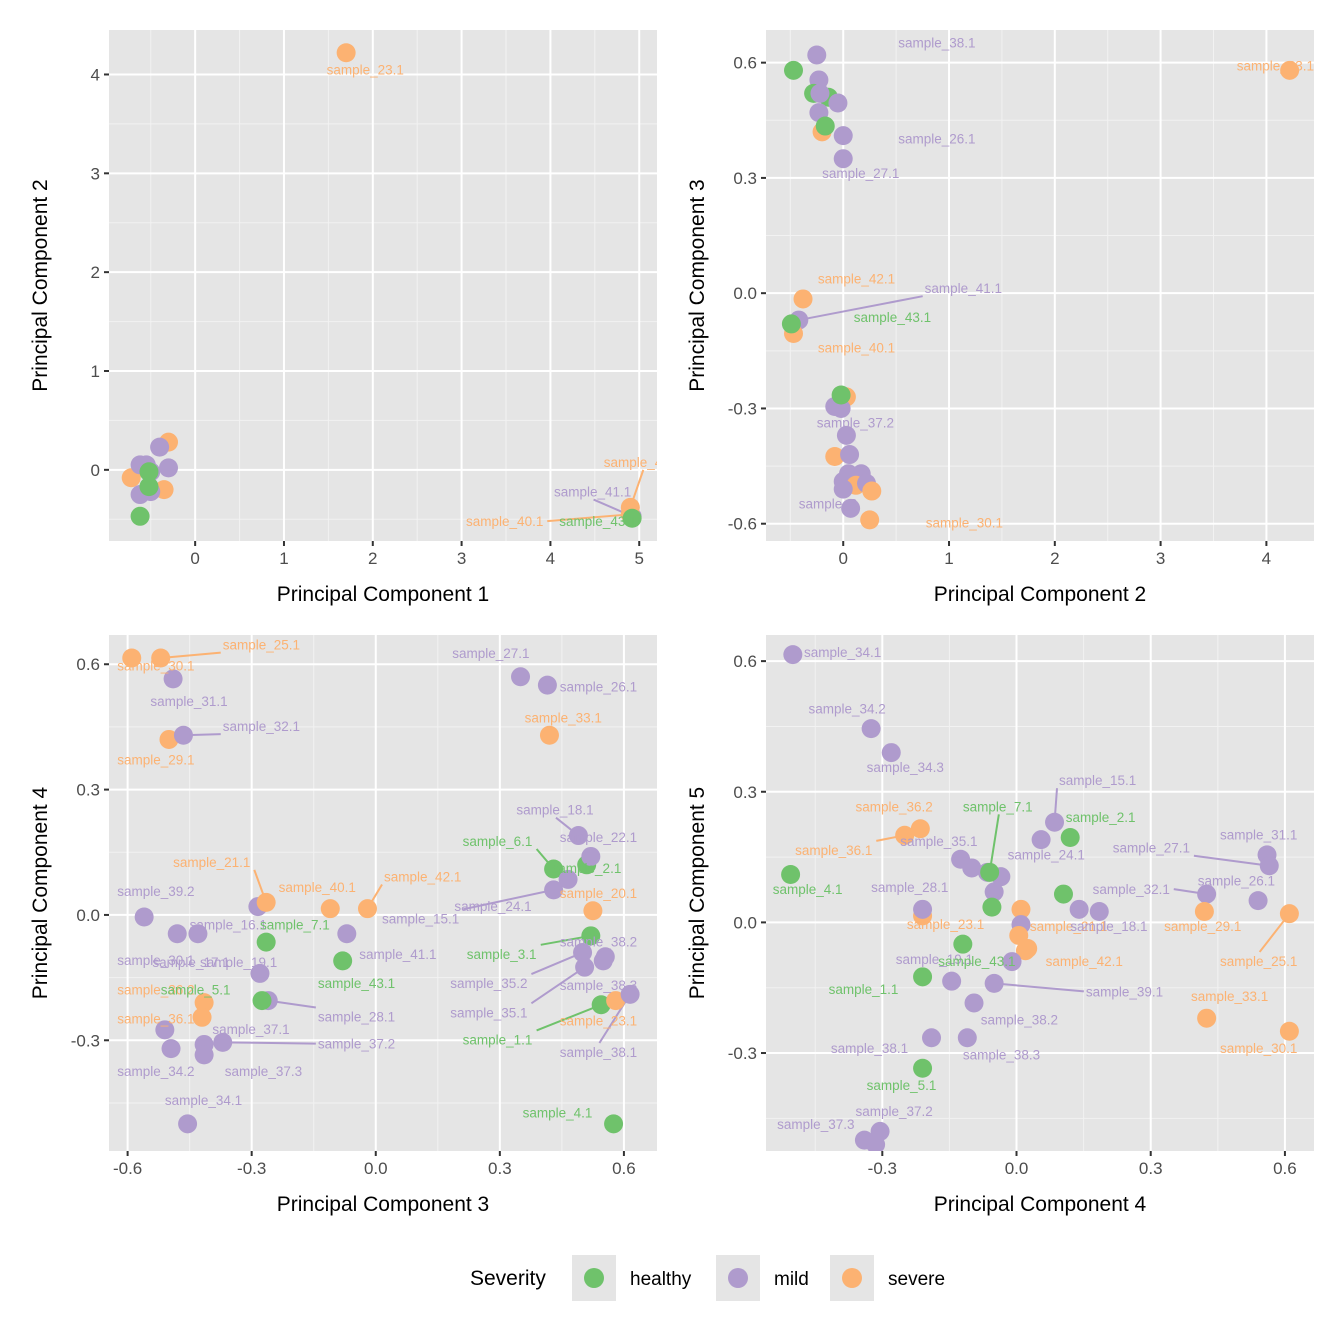 This screenshot has height=1344, width=1344. What do you see at coordinates (598, 941) in the screenshot?
I see `point-label: sample_38.2` at bounding box center [598, 941].